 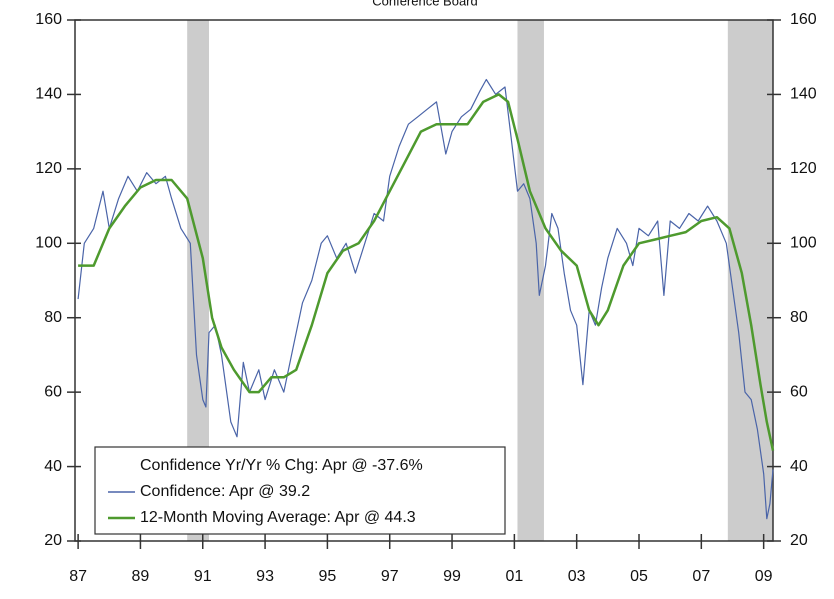 What do you see at coordinates (390, 576) in the screenshot?
I see `x-tick-label: 97` at bounding box center [390, 576].